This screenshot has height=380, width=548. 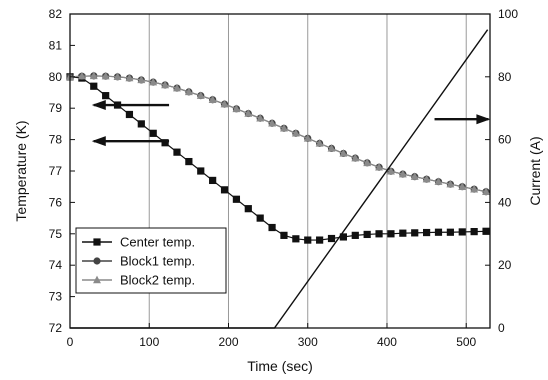 I want to click on data-point-circle, so click(x=97, y=261).